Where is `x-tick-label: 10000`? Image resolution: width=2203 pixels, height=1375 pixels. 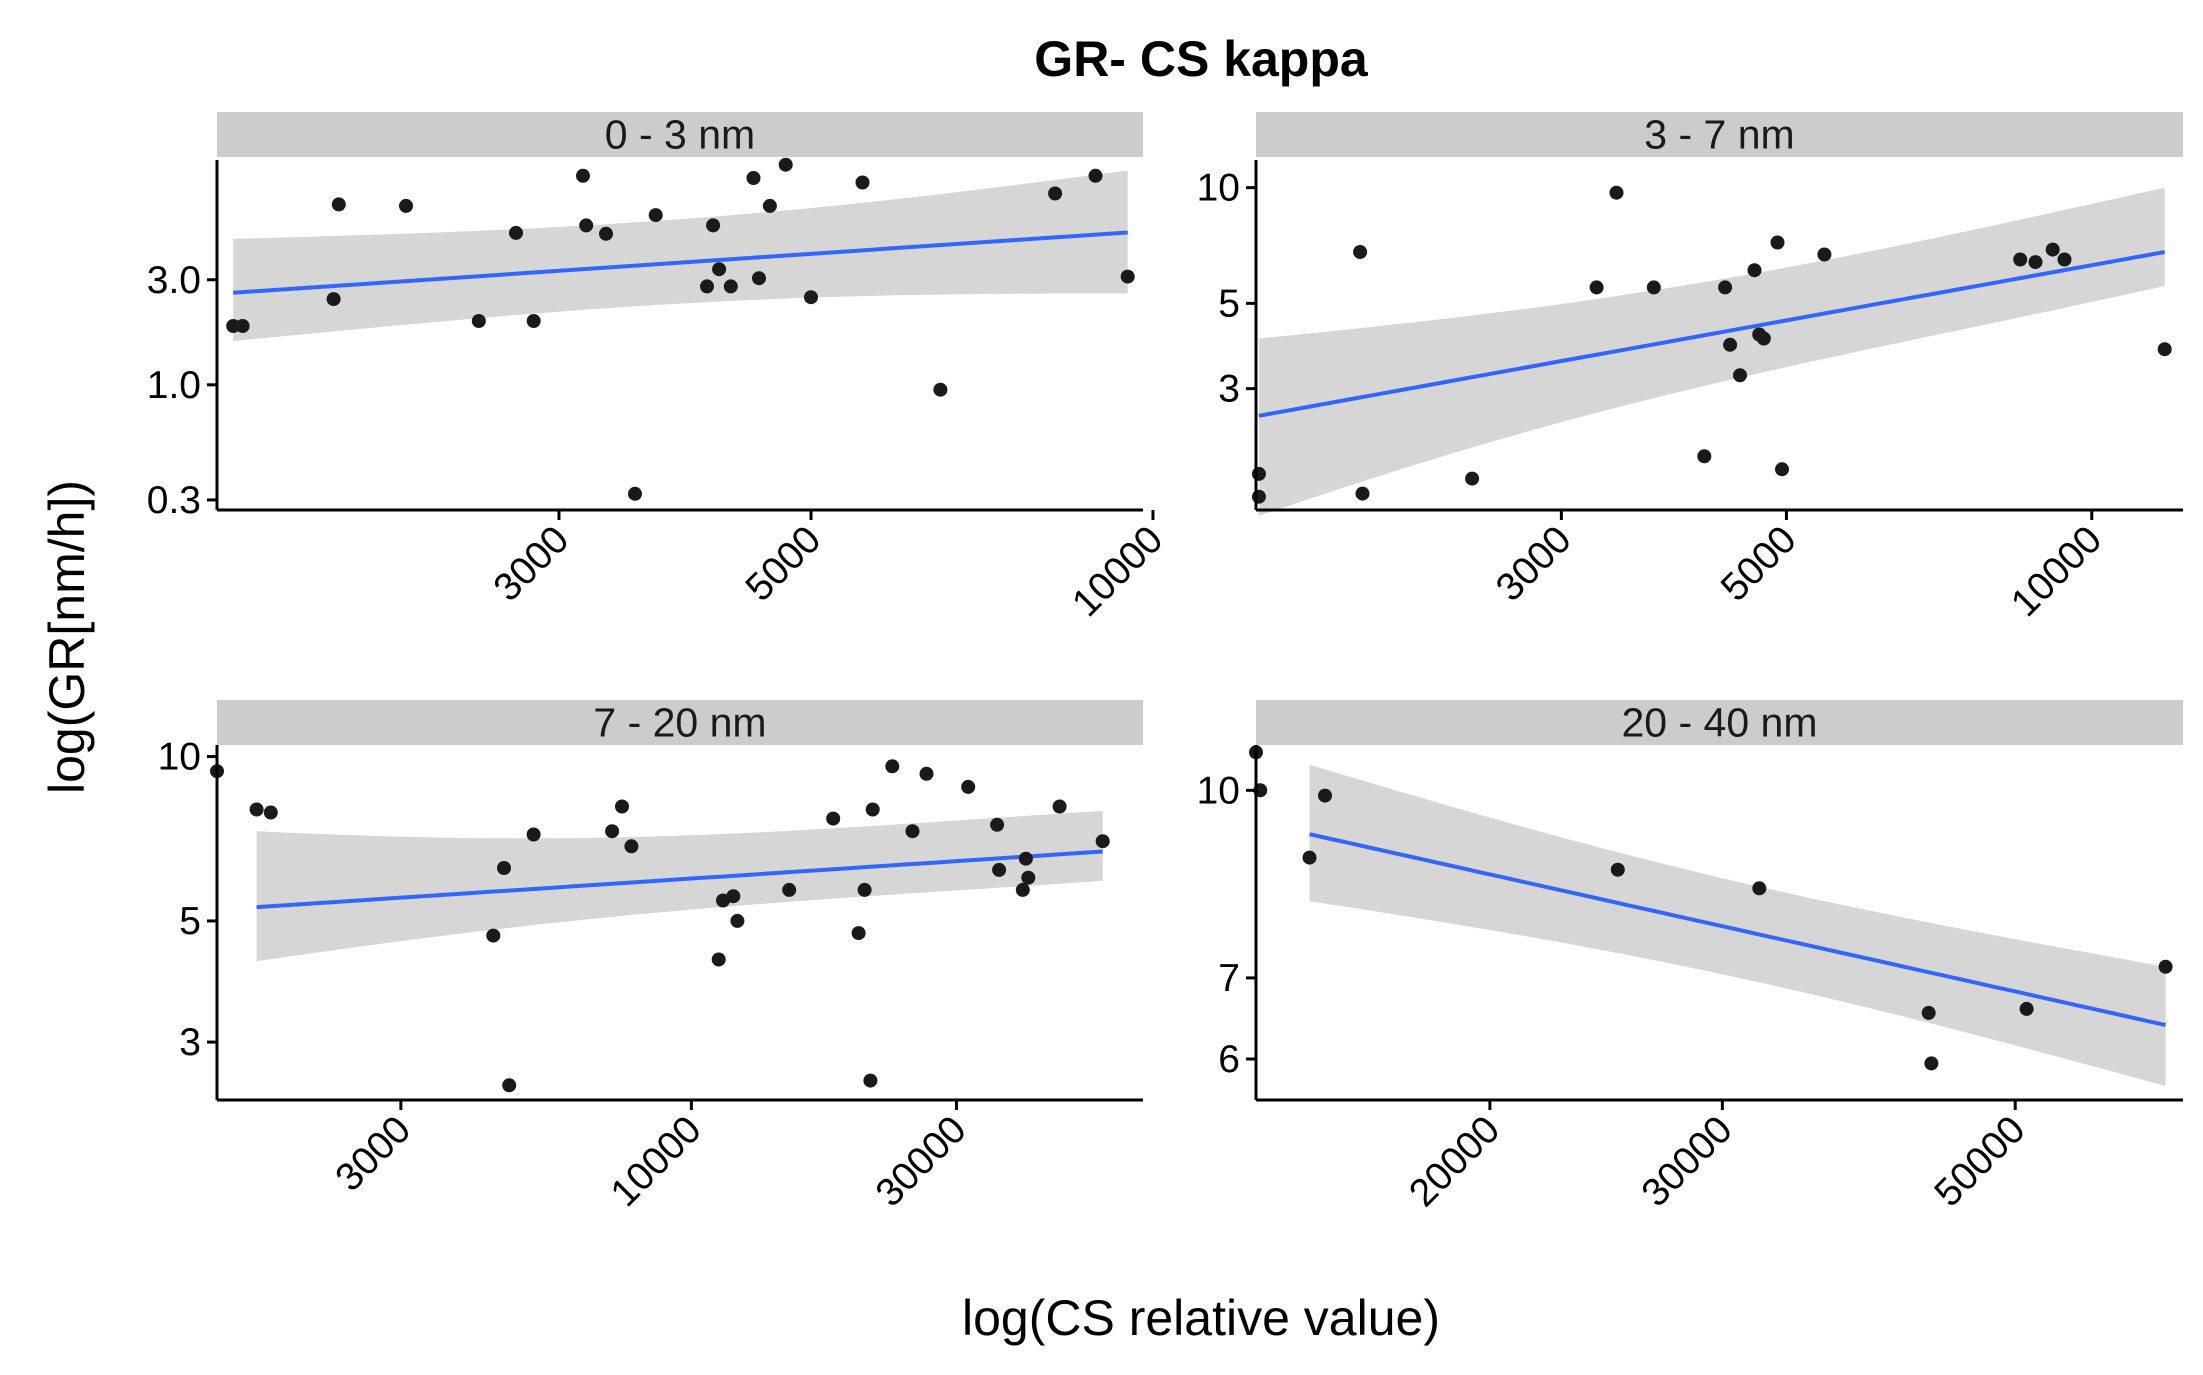 x-tick-label: 10000 is located at coordinates (656, 1161).